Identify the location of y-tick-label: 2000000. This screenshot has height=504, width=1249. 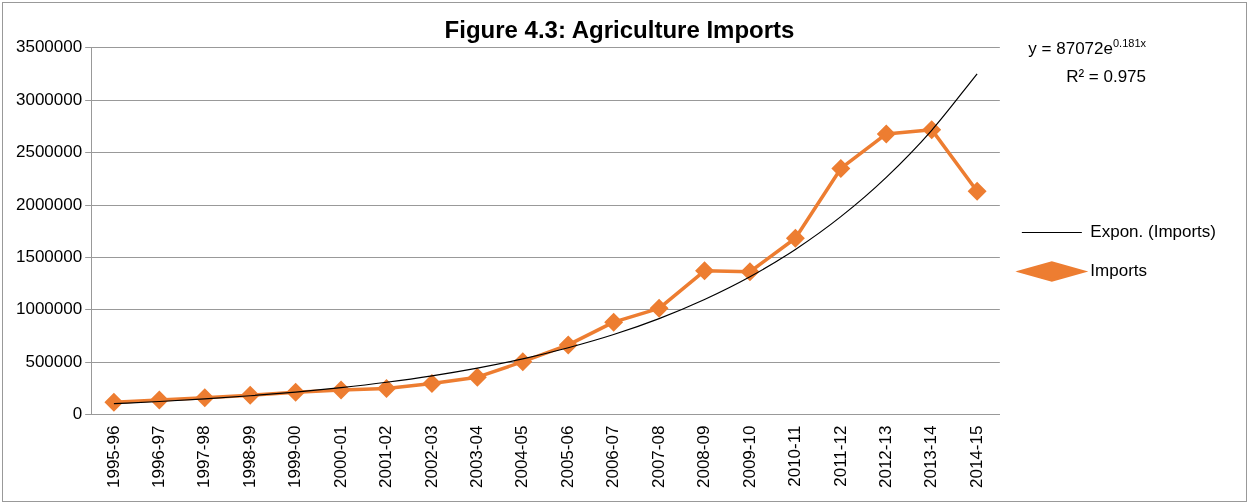
(49, 204).